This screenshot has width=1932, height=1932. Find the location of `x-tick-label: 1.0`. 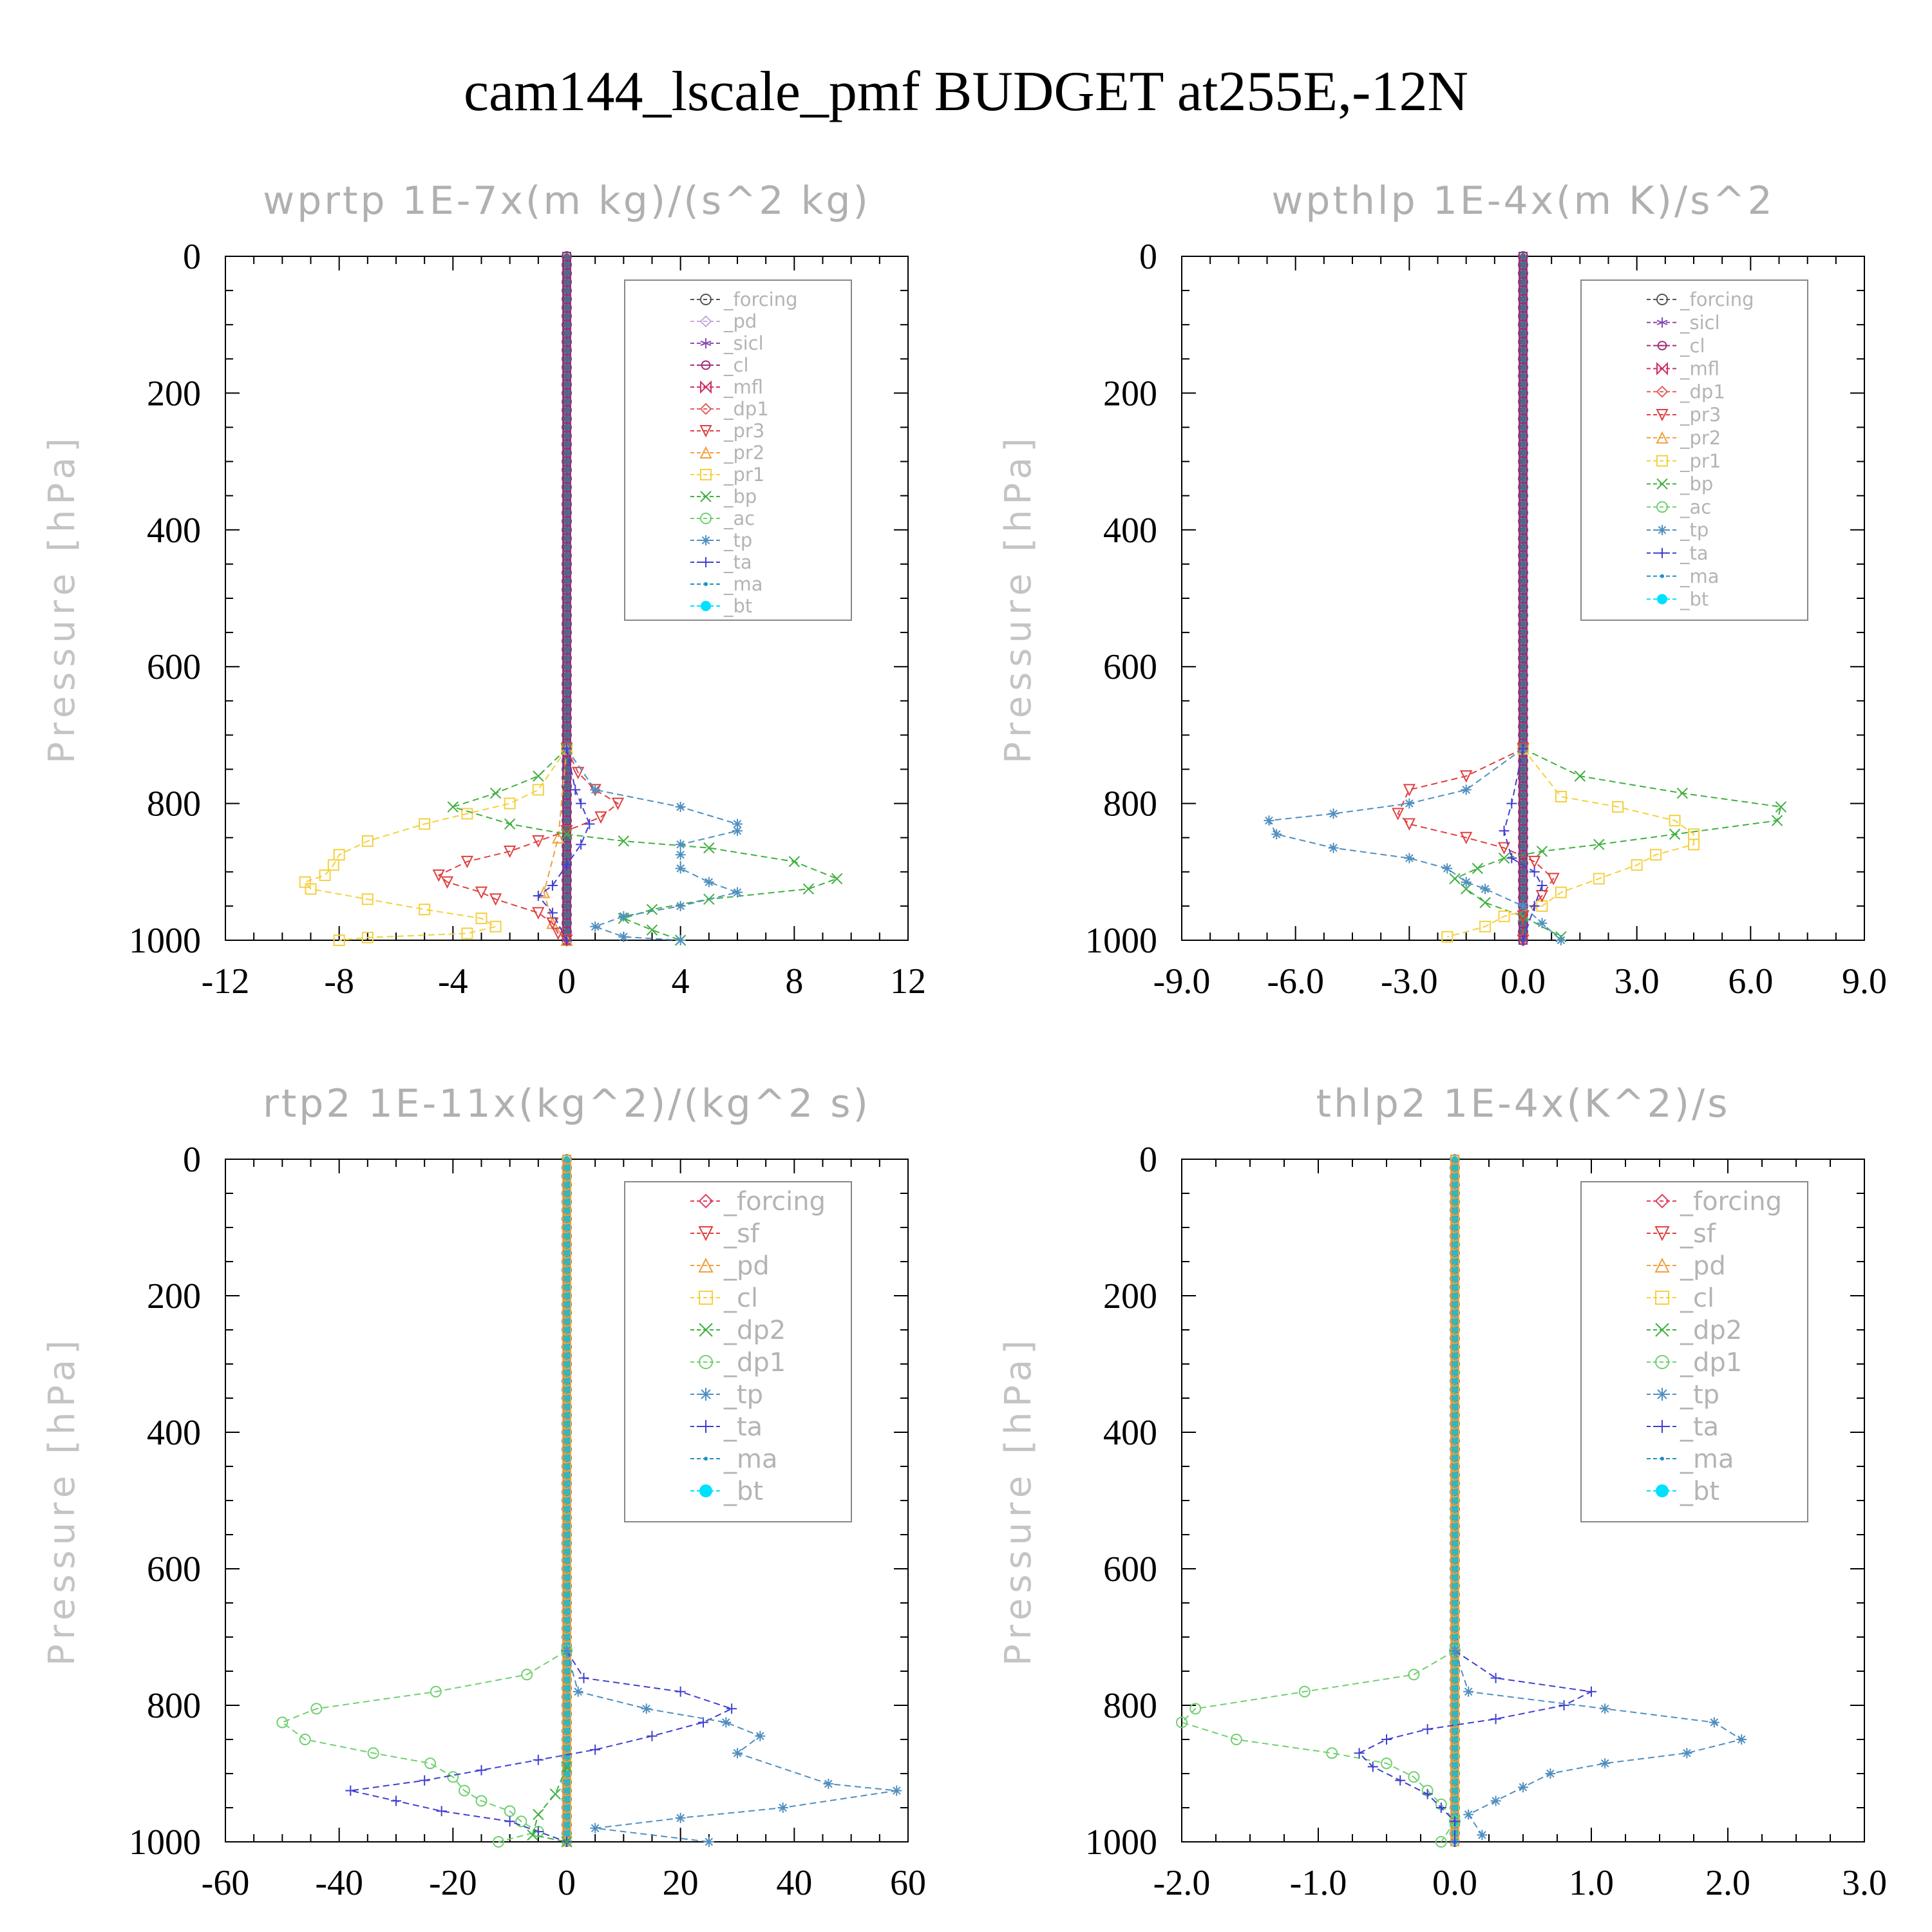

x-tick-label: 1.0 is located at coordinates (1591, 1883).